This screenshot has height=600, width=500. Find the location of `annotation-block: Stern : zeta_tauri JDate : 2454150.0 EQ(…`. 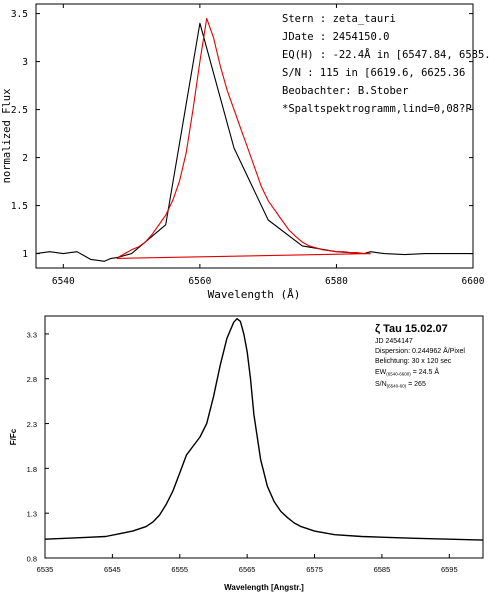

annotation-block: Stern : zeta_tauri JDate : 2454150.0 EQ(… is located at coordinates (386, 64).